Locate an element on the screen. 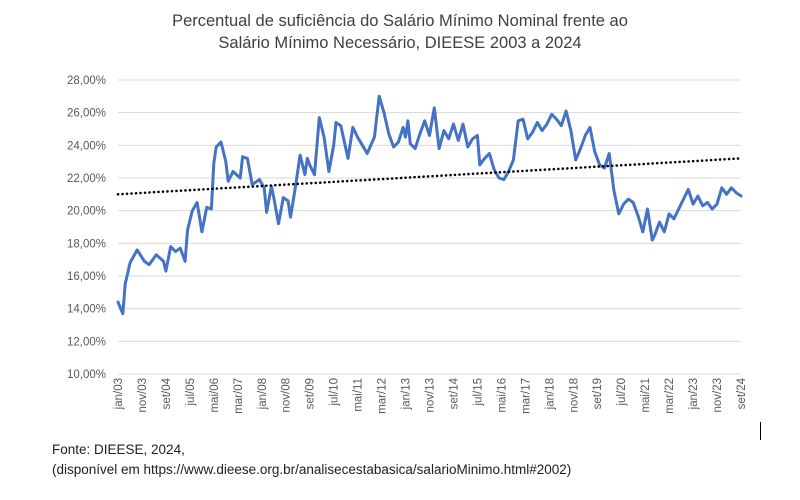  x-tick-label: nov/08 is located at coordinates (287, 395).